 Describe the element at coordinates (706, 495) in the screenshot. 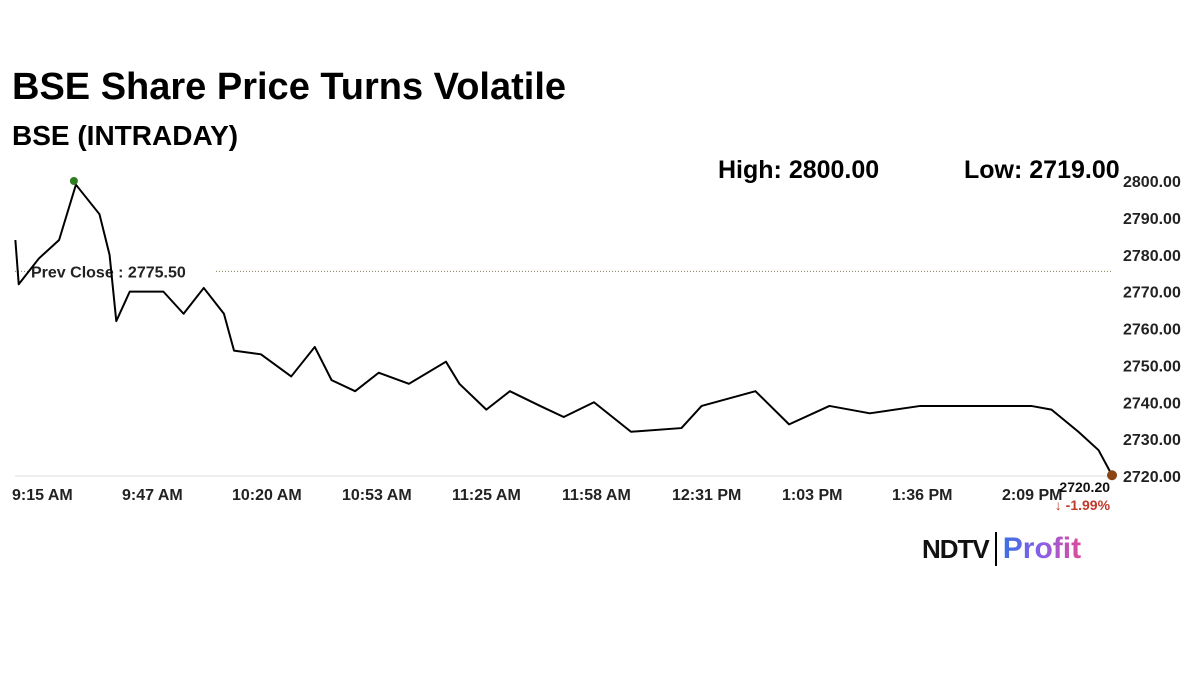

I see `x-tick-label: 12:31 PM` at that location.